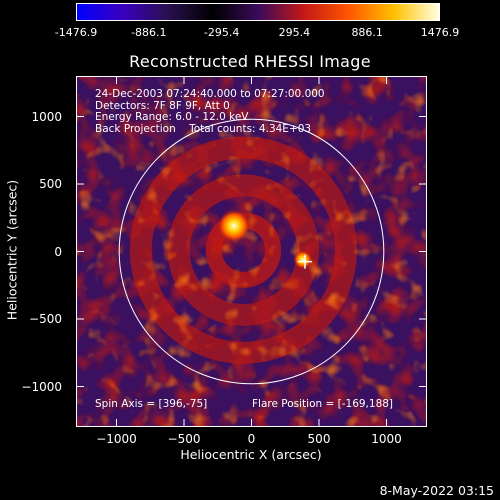 This screenshot has width=500, height=500. Describe the element at coordinates (151, 404) in the screenshot. I see `spin-axis-label: Spin Axis = [396,-75]` at that location.